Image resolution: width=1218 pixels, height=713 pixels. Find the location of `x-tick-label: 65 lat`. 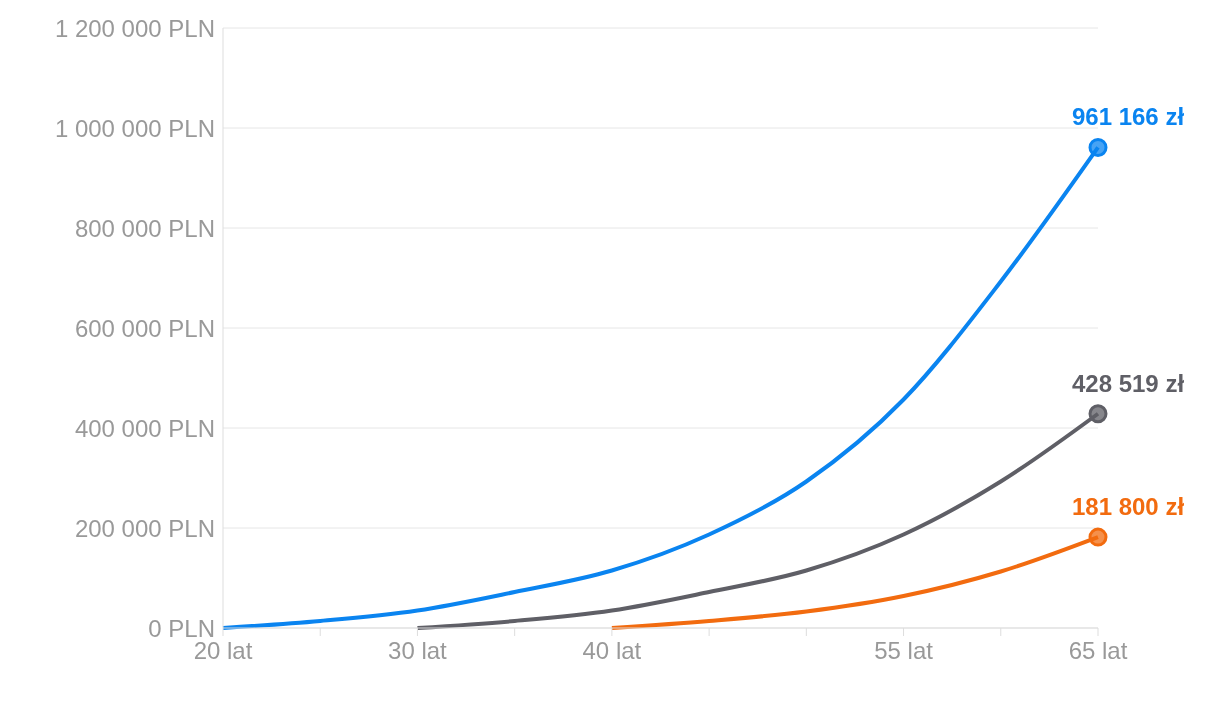

x-tick-label: 65 lat is located at coordinates (1098, 651).